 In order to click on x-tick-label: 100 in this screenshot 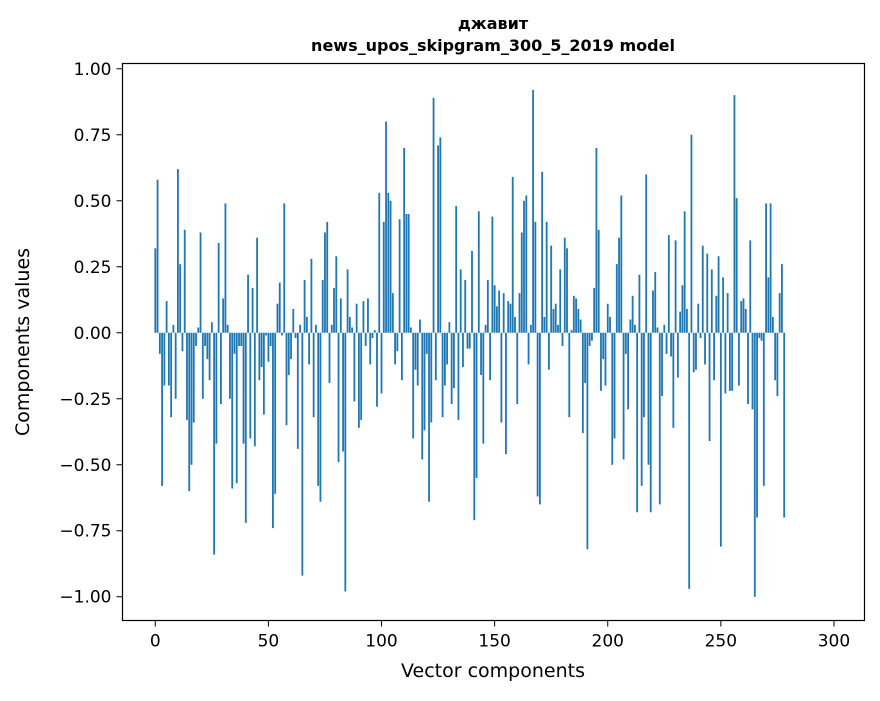, I will do `click(381, 642)`.